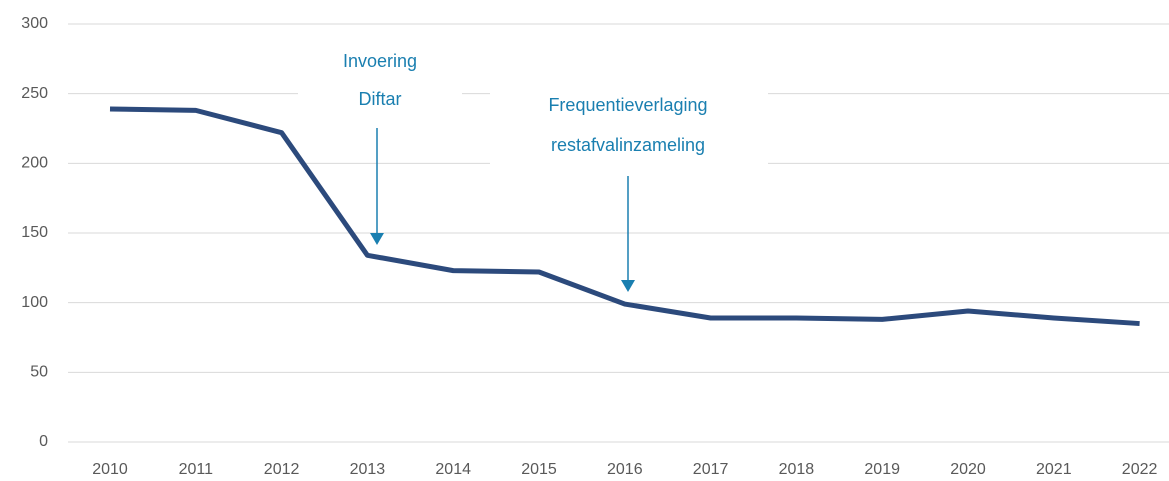 The width and height of the screenshot is (1169, 481). Describe the element at coordinates (196, 469) in the screenshot. I see `x-tick-label: 2011` at that location.